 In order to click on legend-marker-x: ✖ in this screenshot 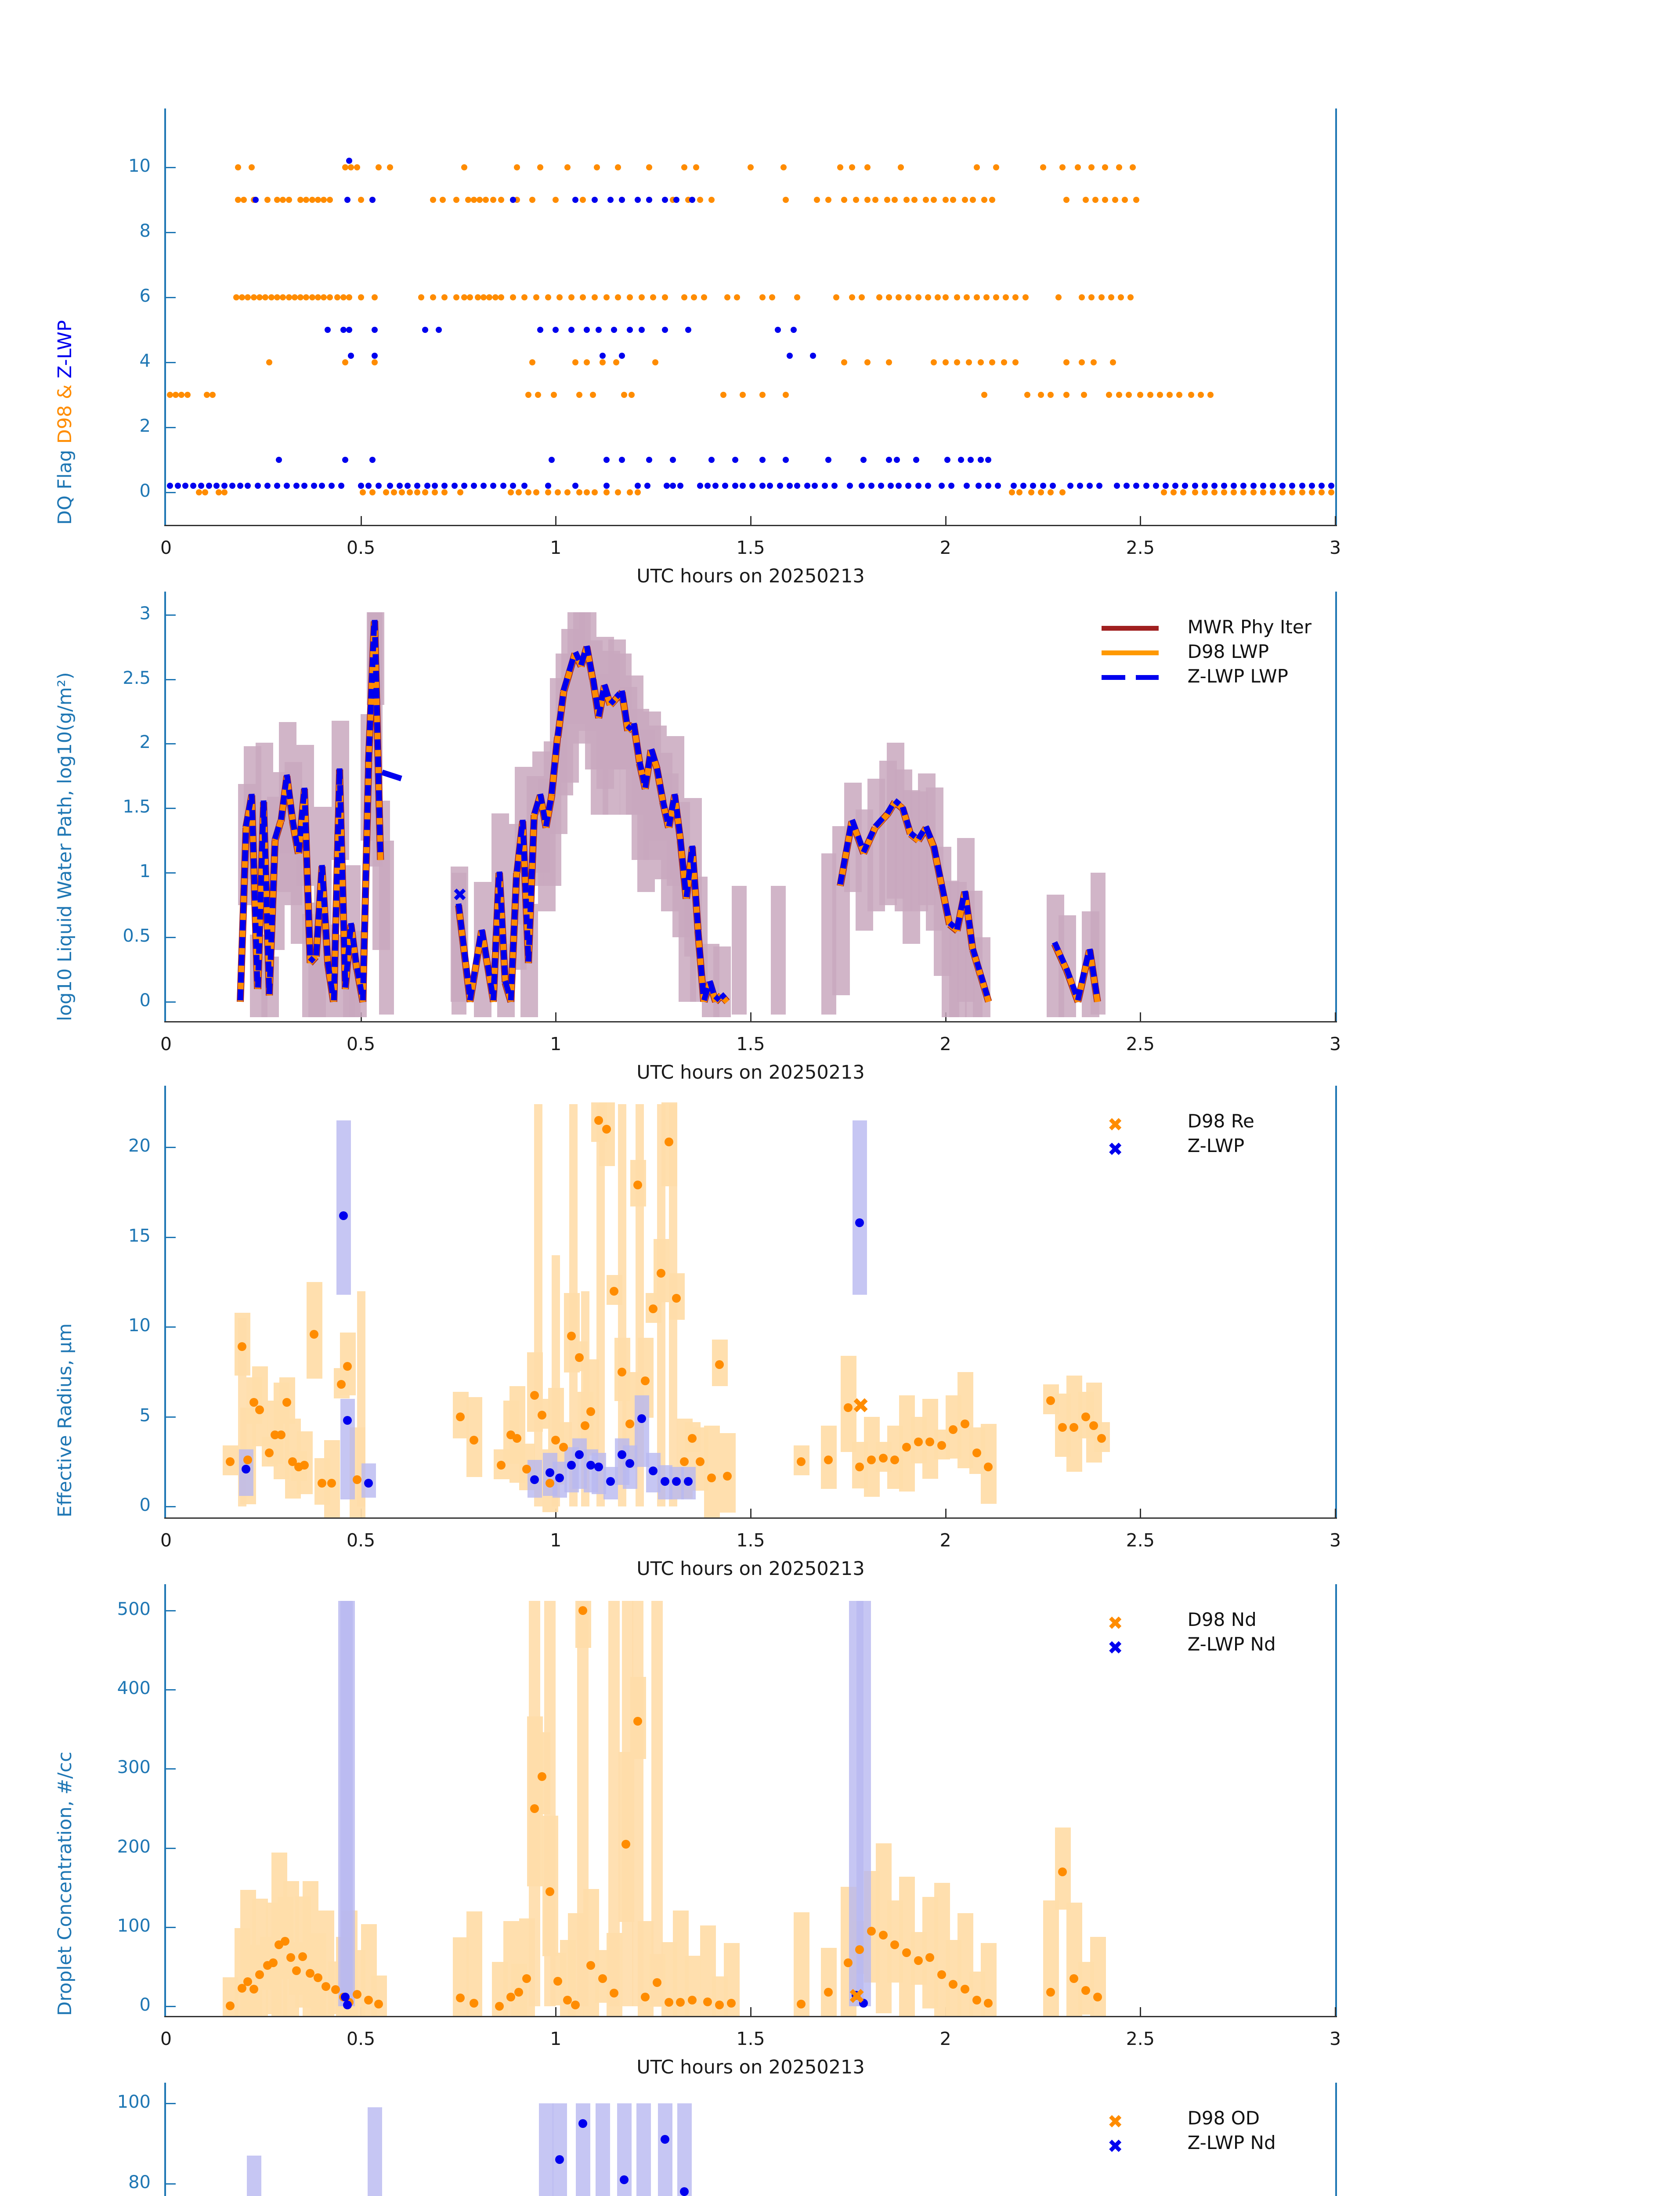, I will do `click(1115, 2121)`.